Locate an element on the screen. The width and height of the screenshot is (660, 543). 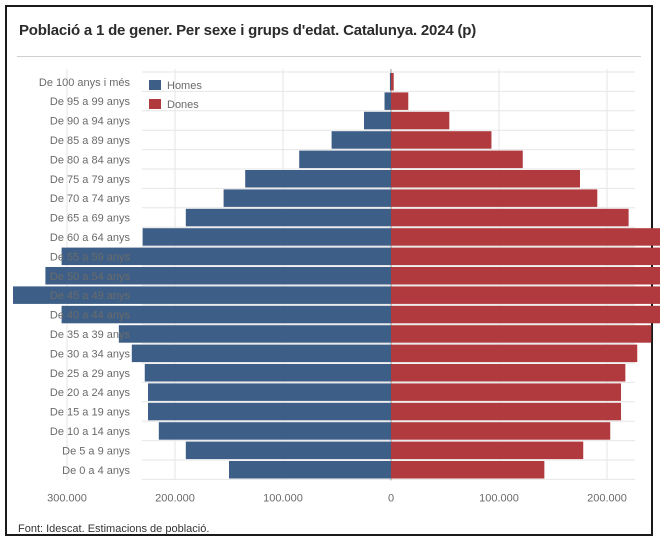
category-label: De 25 a 29 anys is located at coordinates (90, 374).